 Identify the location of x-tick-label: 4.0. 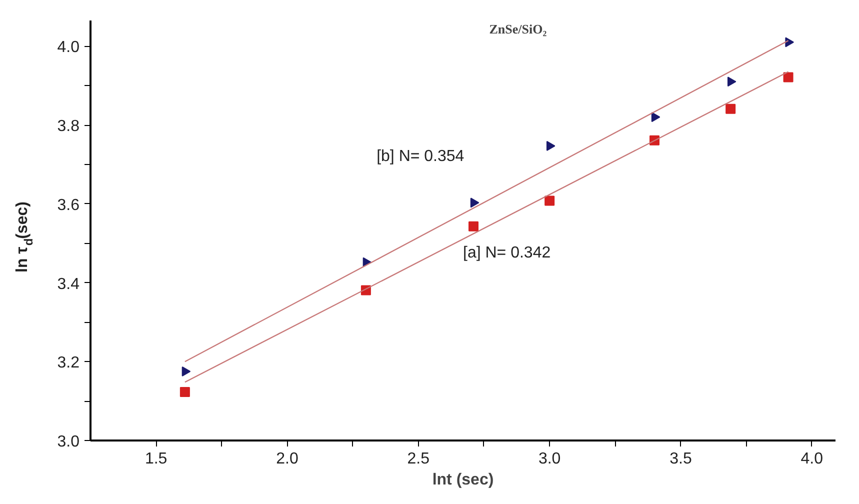
(812, 459).